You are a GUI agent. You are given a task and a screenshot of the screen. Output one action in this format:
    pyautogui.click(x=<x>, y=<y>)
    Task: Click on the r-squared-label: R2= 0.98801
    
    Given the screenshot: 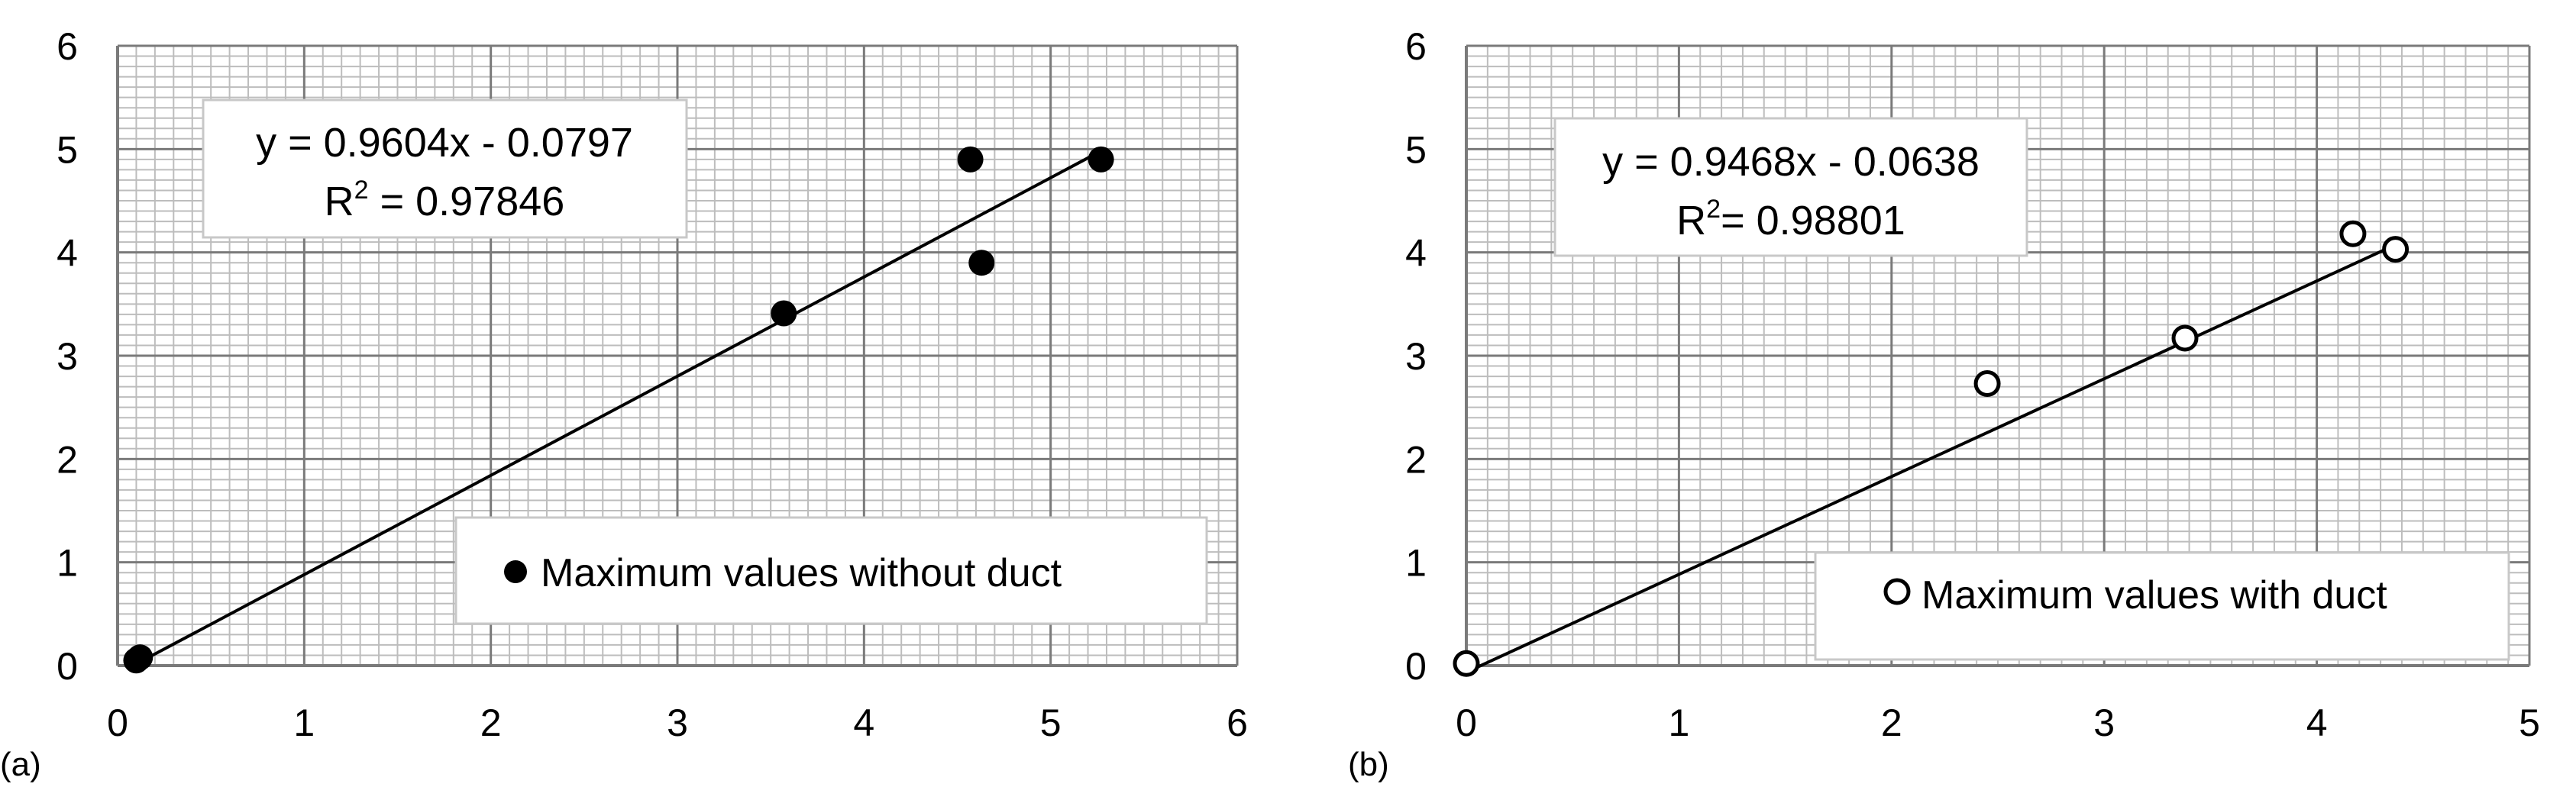 What is the action you would take?
    pyautogui.click(x=1791, y=219)
    